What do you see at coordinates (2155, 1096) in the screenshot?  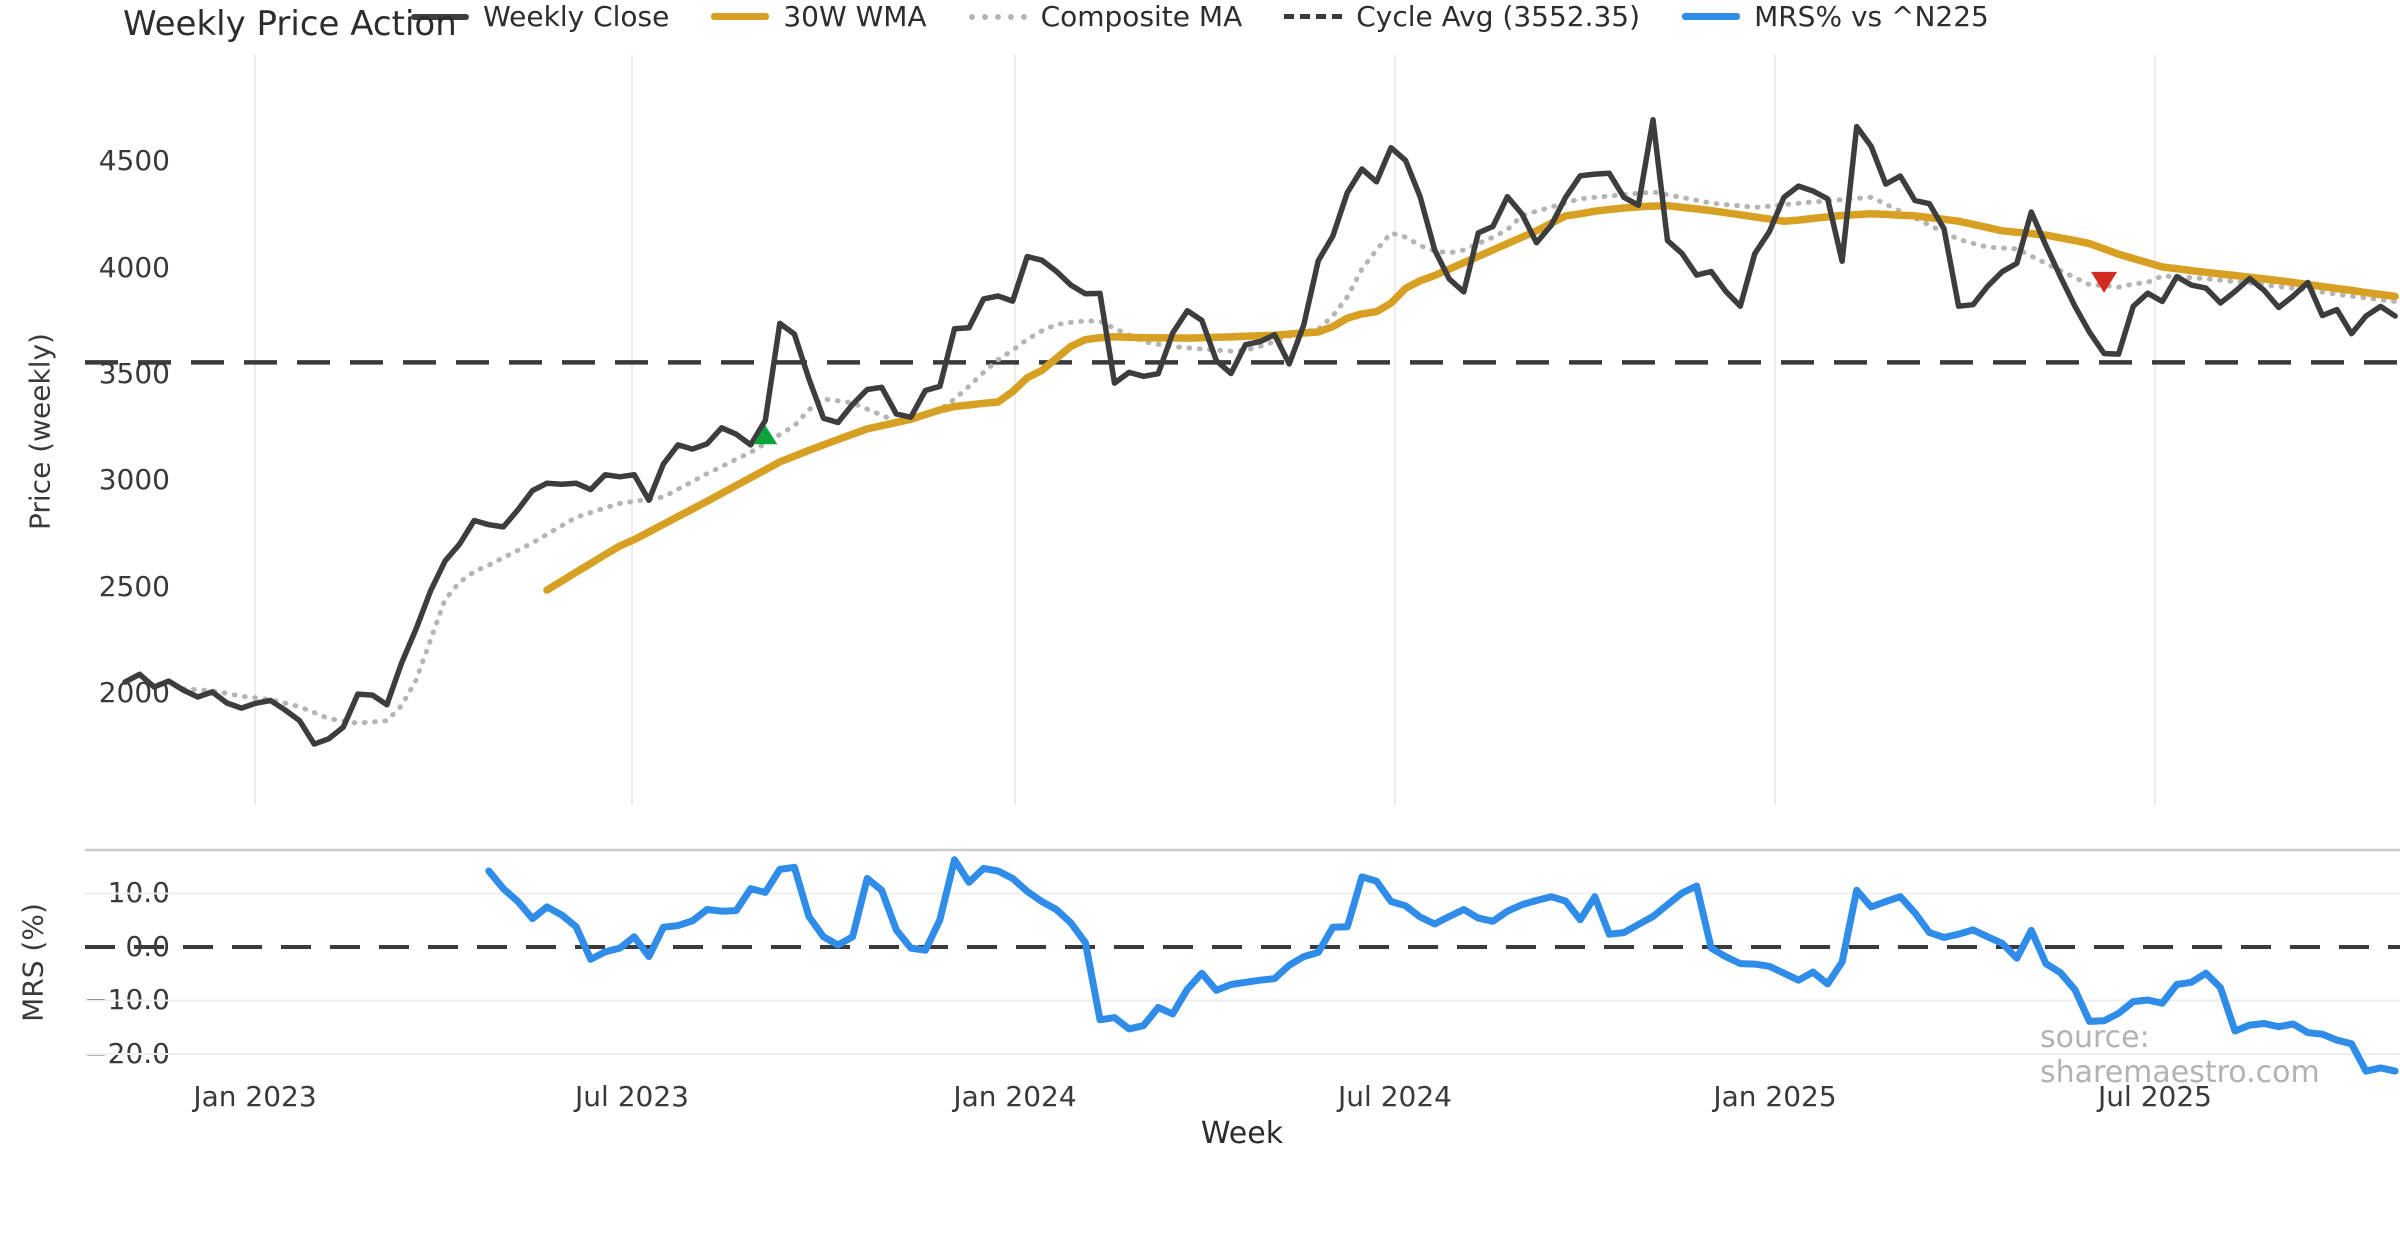 I see `xtick-jul-2025: Jul 2025` at bounding box center [2155, 1096].